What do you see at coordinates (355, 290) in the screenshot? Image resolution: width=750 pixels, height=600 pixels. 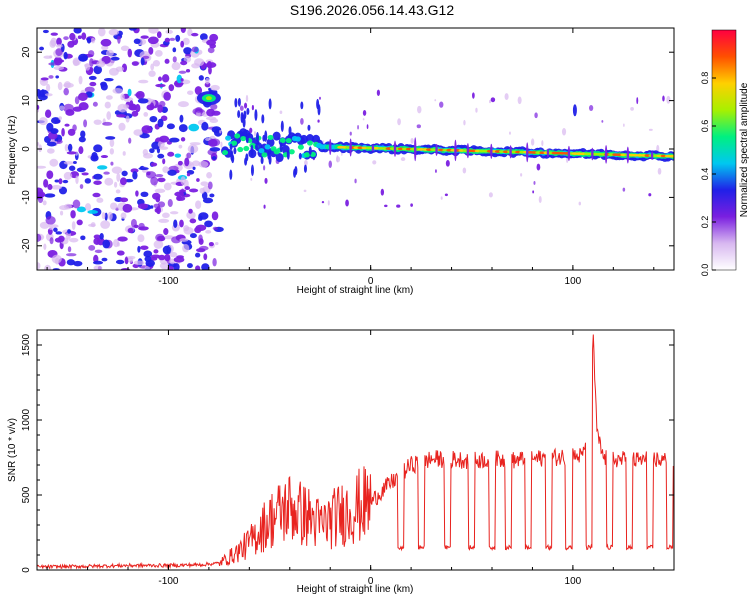 I see `spectrogram-xlabel: Height of straight line (km)` at bounding box center [355, 290].